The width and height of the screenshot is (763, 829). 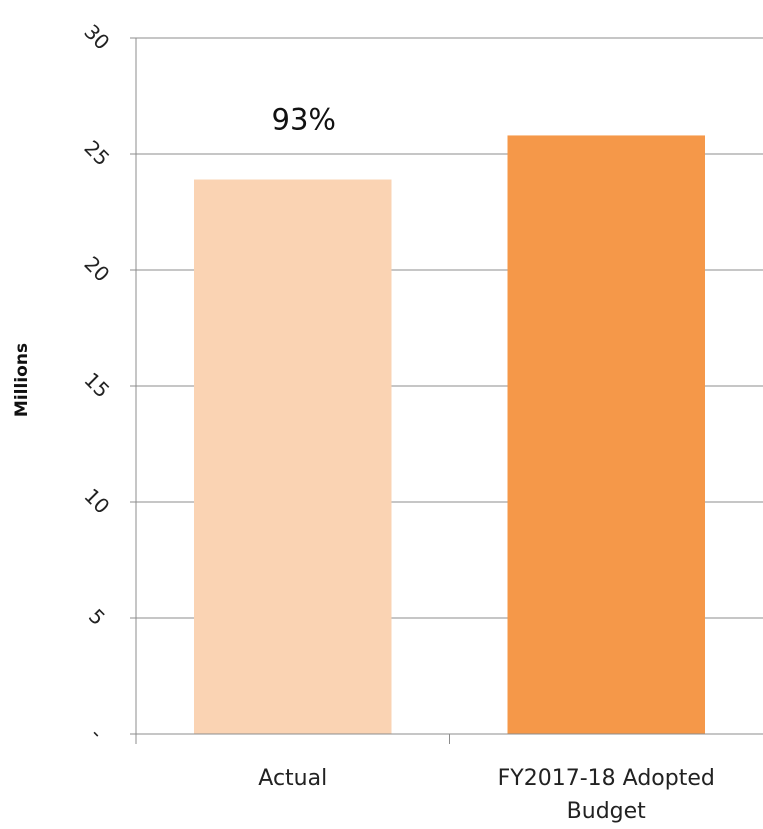 What do you see at coordinates (607, 811) in the screenshot?
I see `x-category-label: Budget` at bounding box center [607, 811].